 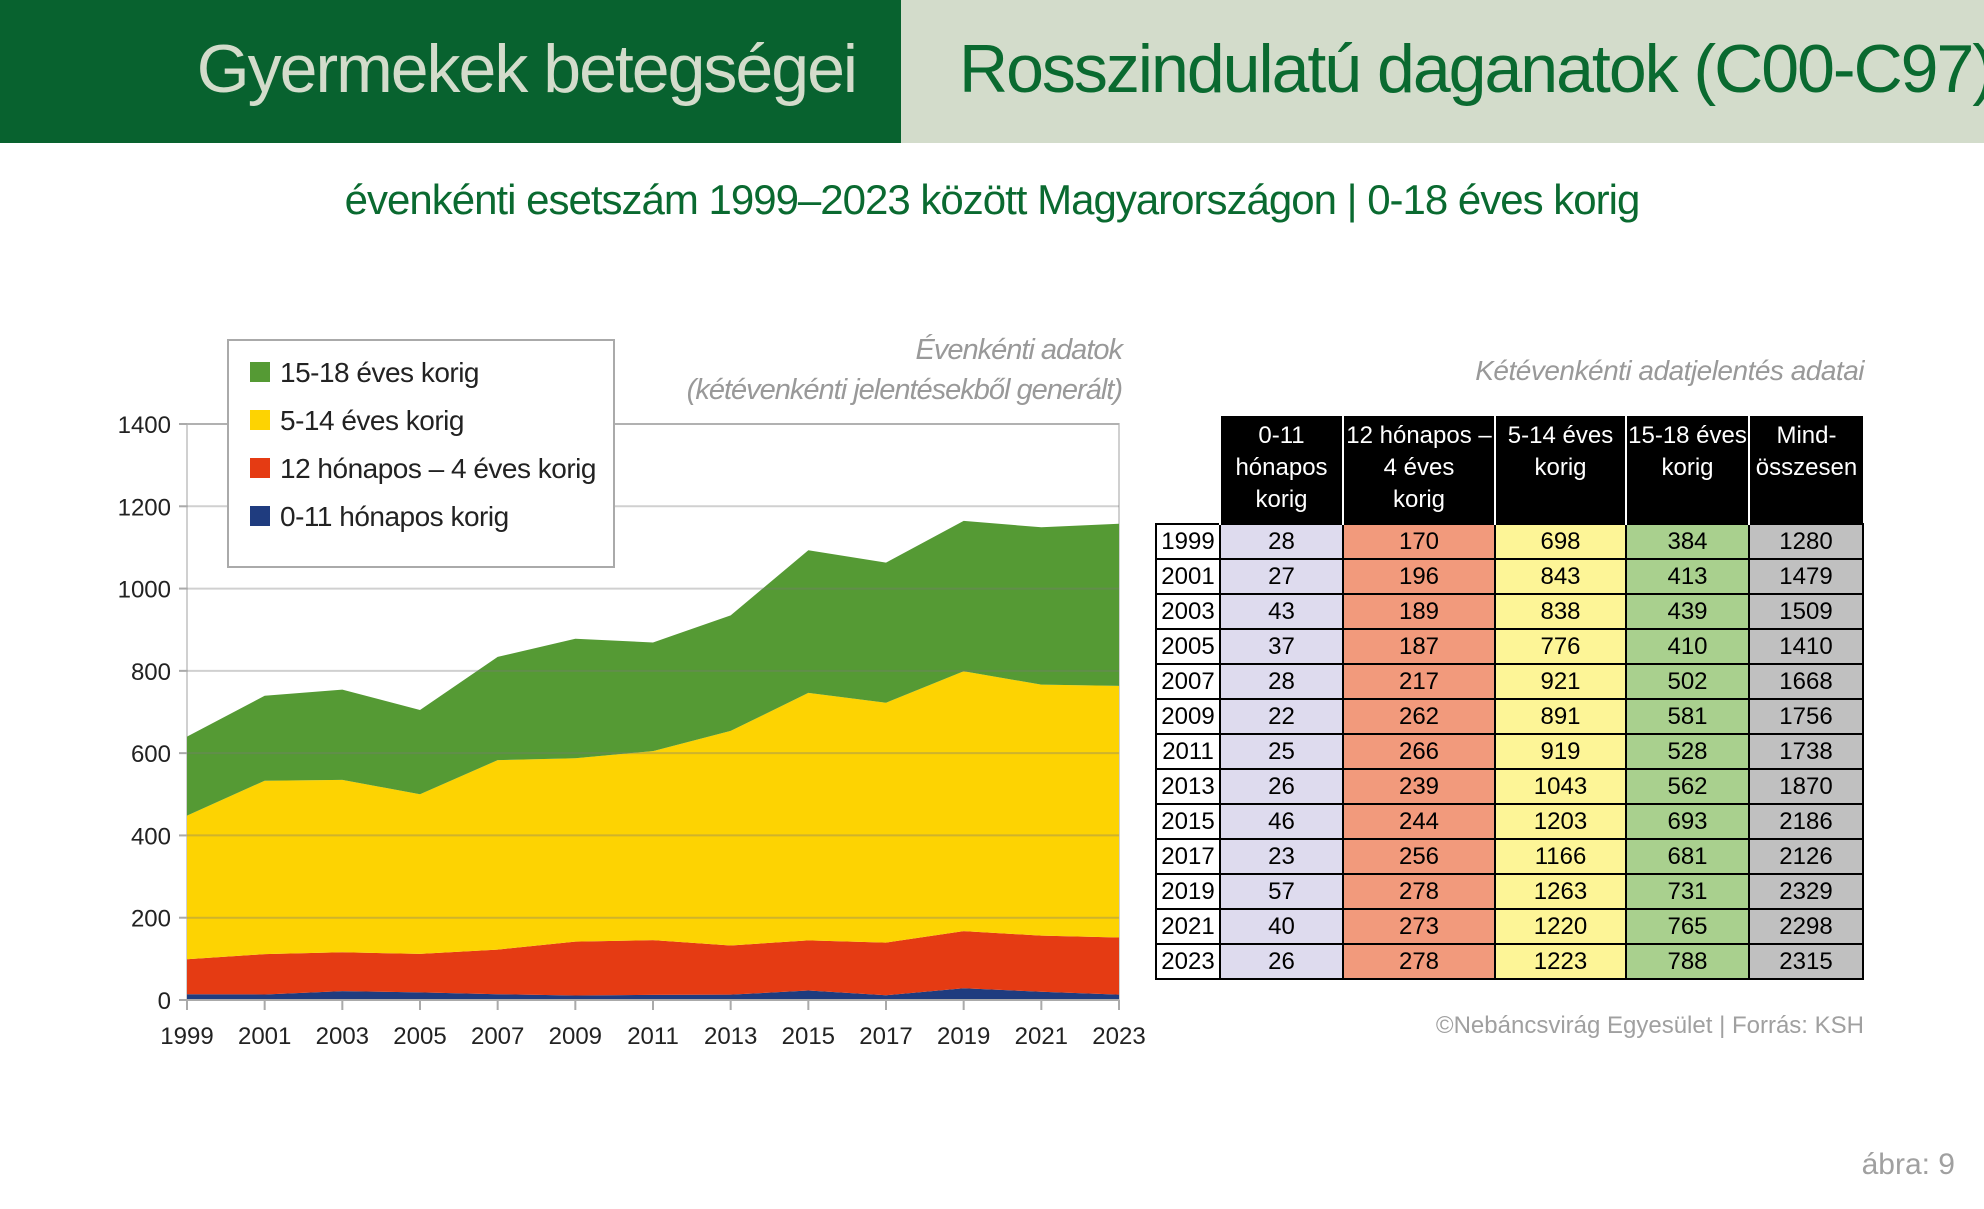 What do you see at coordinates (1687, 470) in the screenshot?
I see `column-header: 15-18 éves korig` at bounding box center [1687, 470].